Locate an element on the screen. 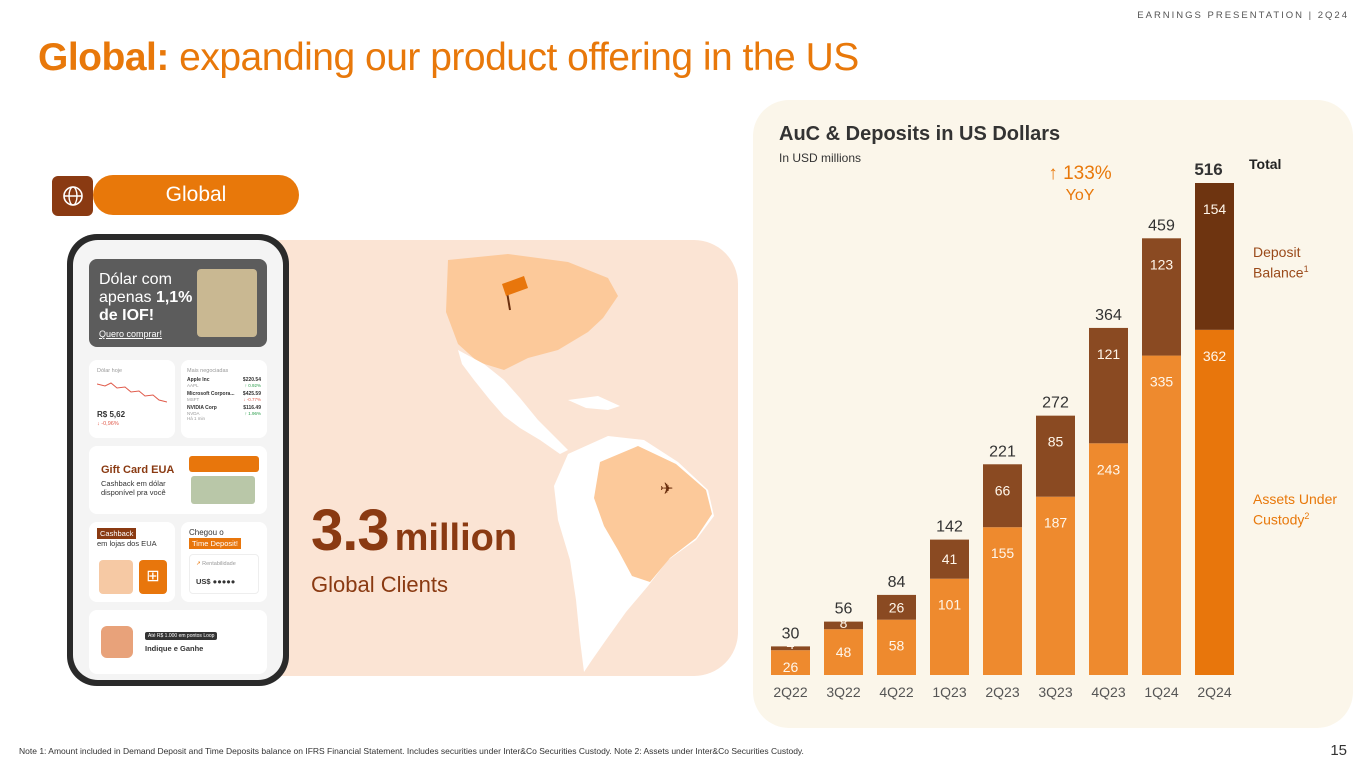 The image size is (1365, 768). label-auc-2Q22: 26 is located at coordinates (791, 667).